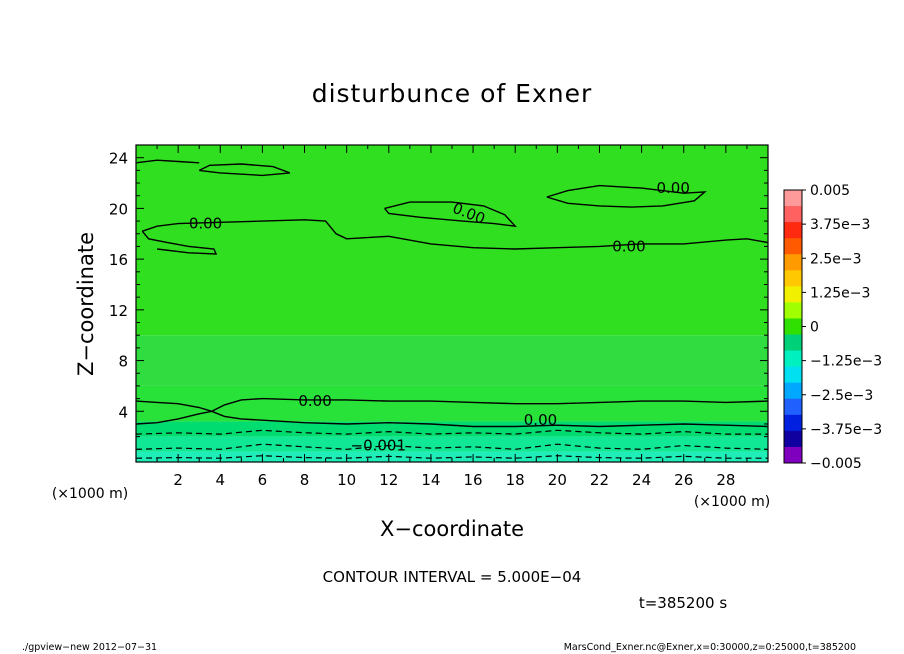 This screenshot has width=904, height=654. Describe the element at coordinates (557, 480) in the screenshot. I see `x-tick-label: 20` at that location.